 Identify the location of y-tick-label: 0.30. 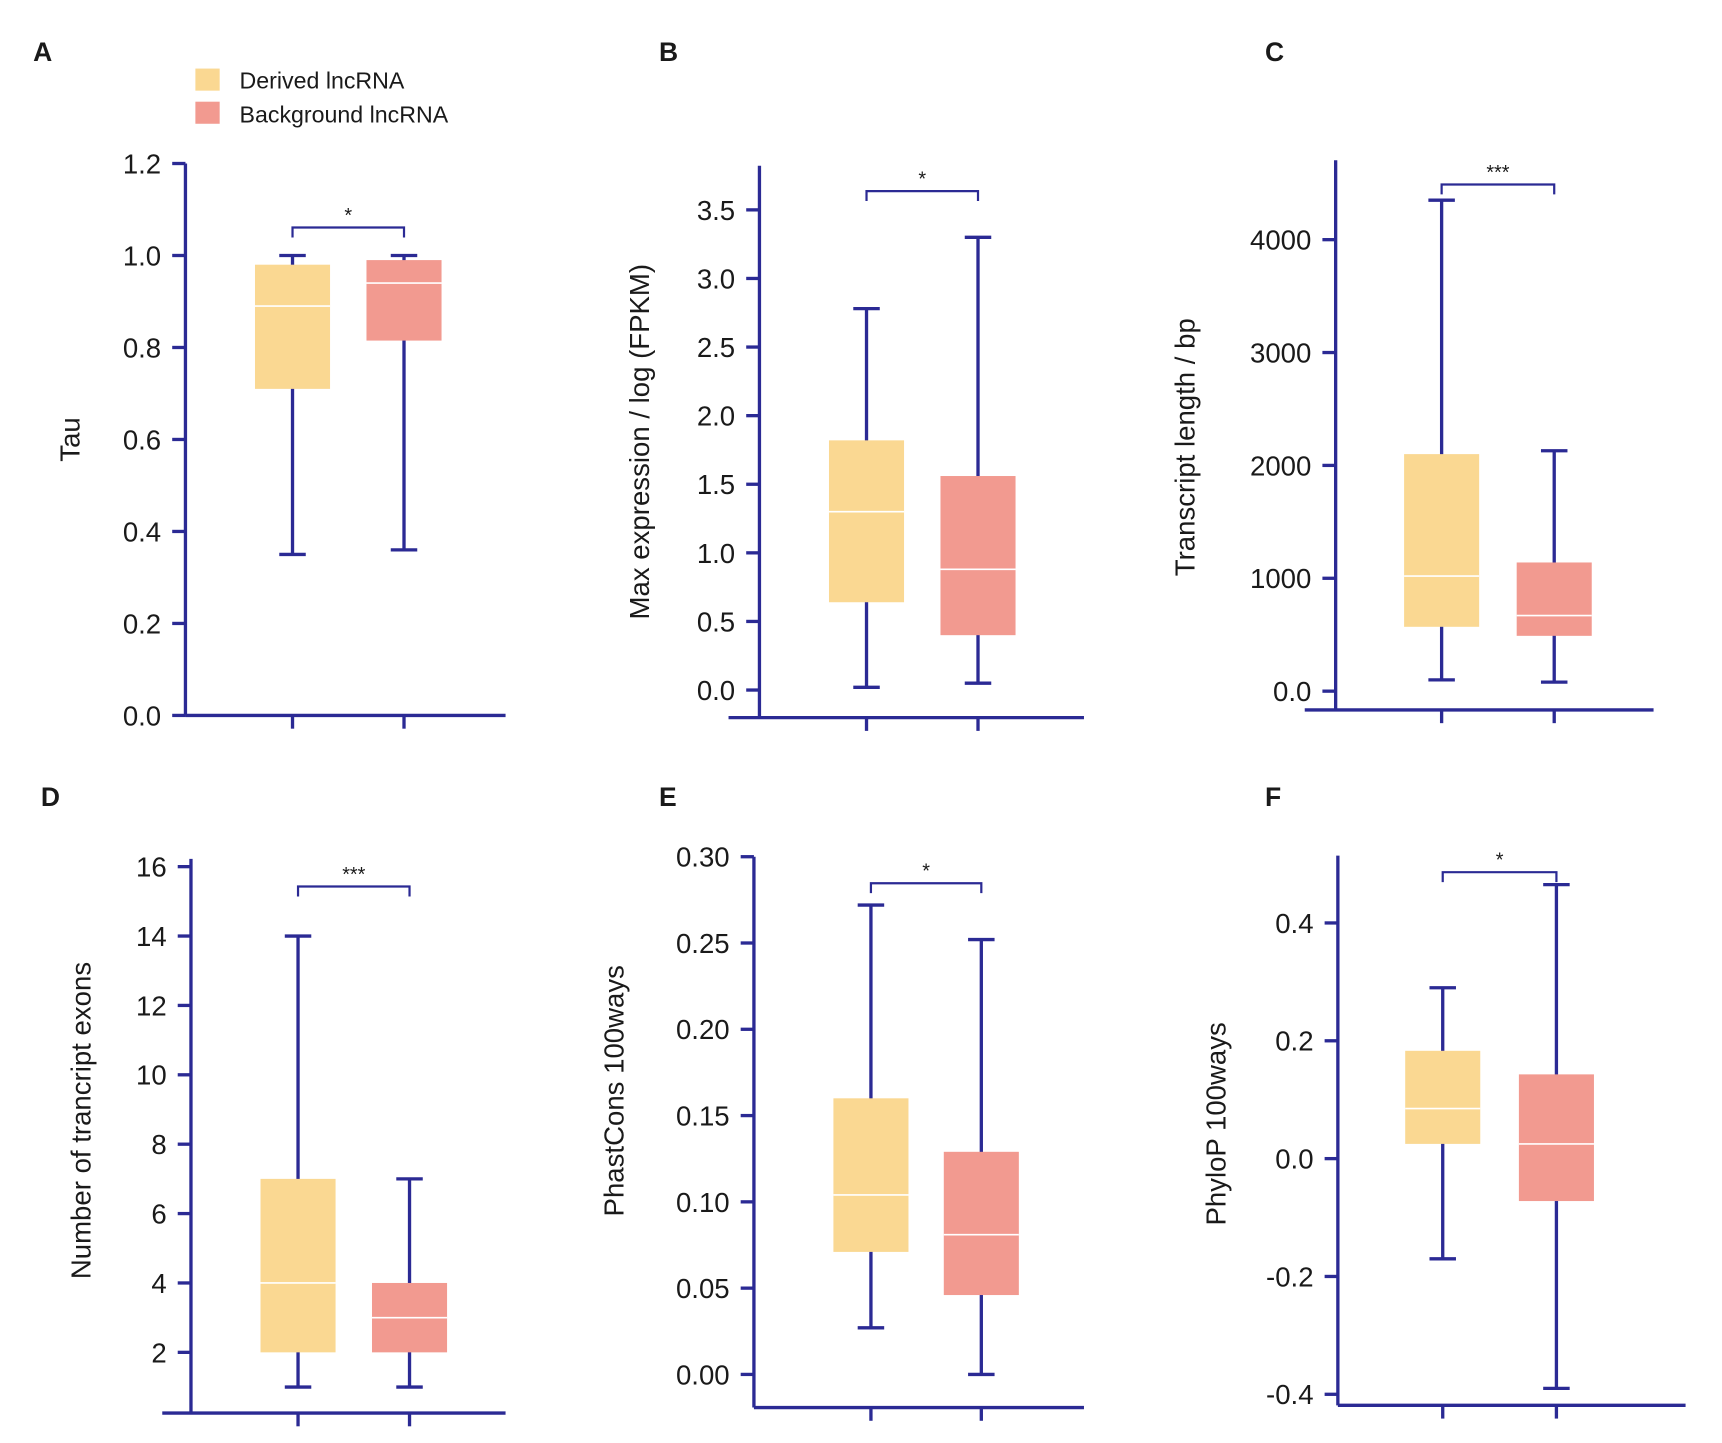
(703, 857).